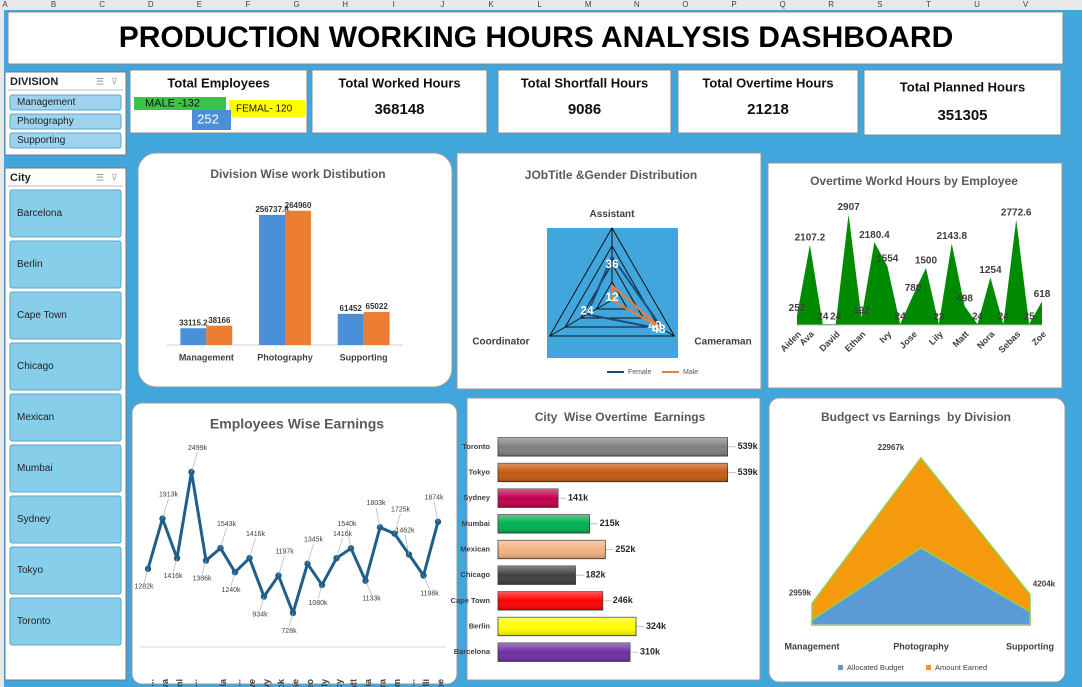  What do you see at coordinates (637, 306) in the screenshot?
I see `radar-series` at bounding box center [637, 306].